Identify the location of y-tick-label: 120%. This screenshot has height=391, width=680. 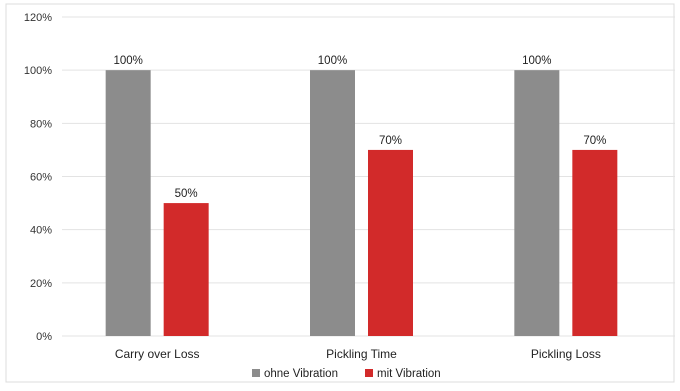
(38, 18).